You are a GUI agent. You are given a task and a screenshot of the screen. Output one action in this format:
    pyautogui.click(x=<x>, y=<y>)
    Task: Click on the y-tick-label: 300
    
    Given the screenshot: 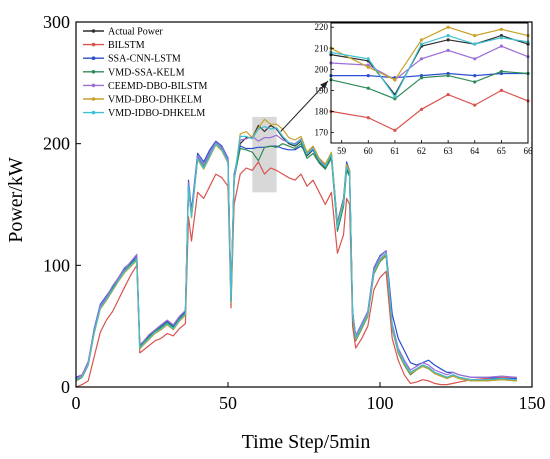 What is the action you would take?
    pyautogui.click(x=56, y=22)
    